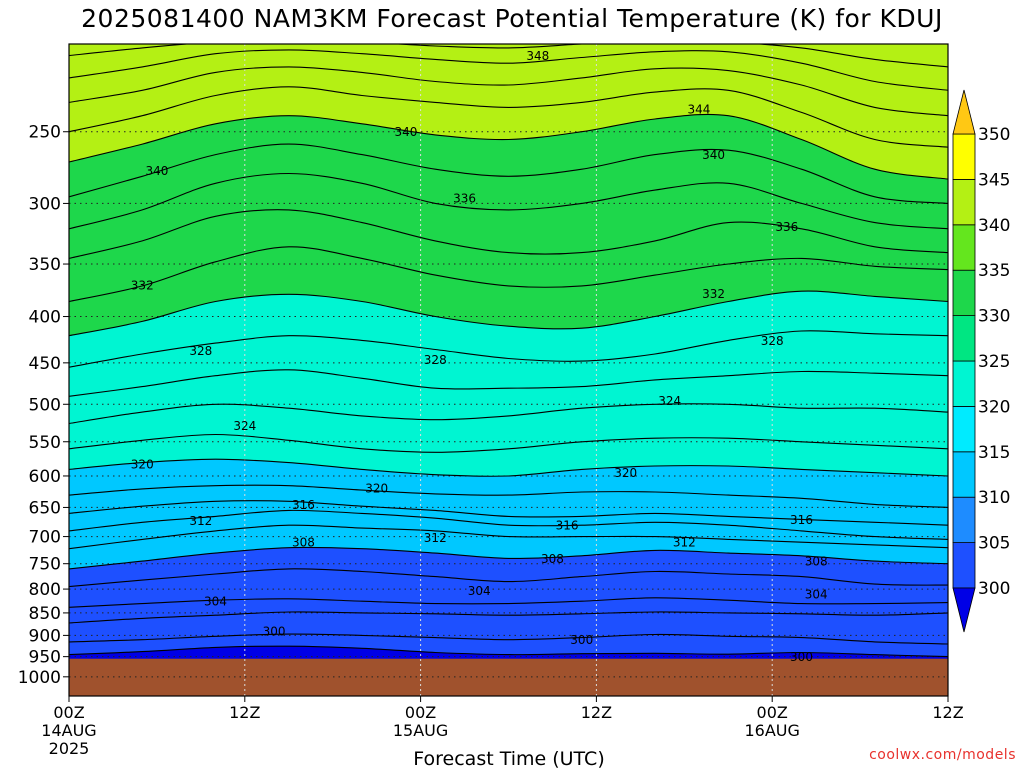  Describe the element at coordinates (537, 56) in the screenshot. I see `contour-label: 348` at that location.